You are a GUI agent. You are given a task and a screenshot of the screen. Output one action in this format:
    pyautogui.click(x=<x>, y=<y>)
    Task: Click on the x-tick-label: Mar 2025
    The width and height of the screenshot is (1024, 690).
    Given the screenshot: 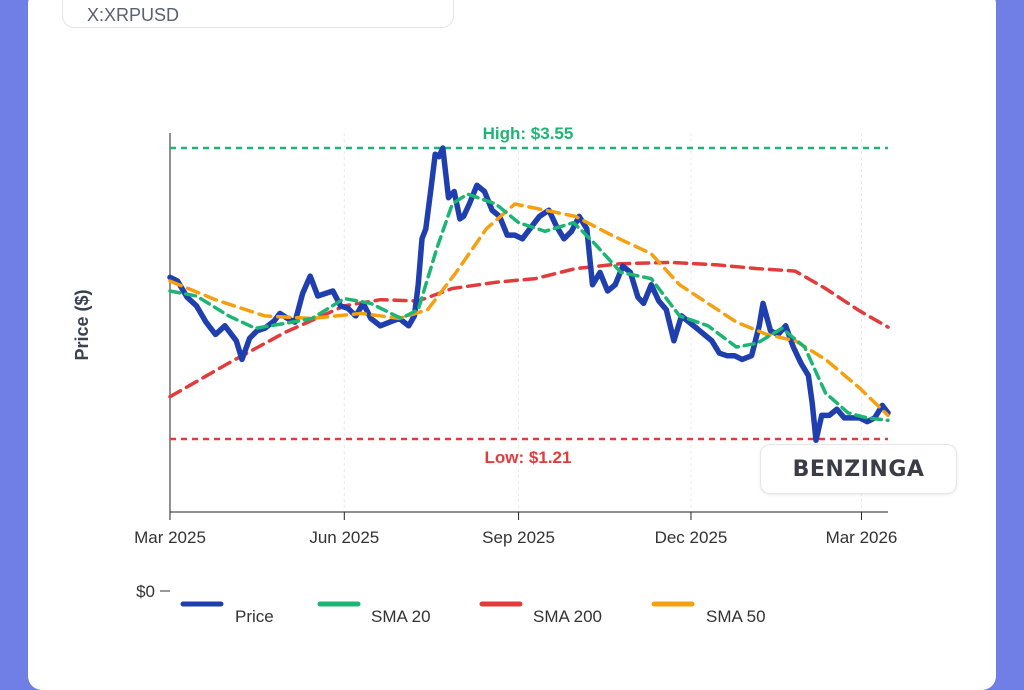 What is the action you would take?
    pyautogui.click(x=170, y=537)
    